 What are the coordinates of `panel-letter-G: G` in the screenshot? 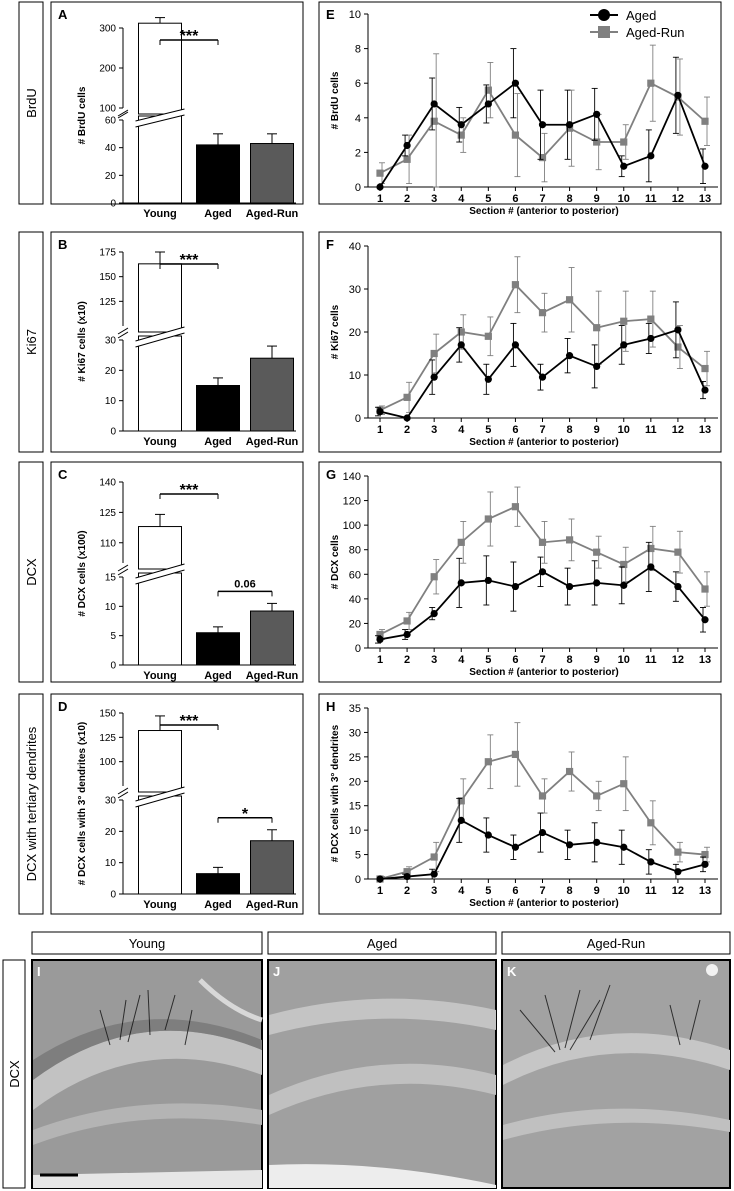 It's located at (331, 474).